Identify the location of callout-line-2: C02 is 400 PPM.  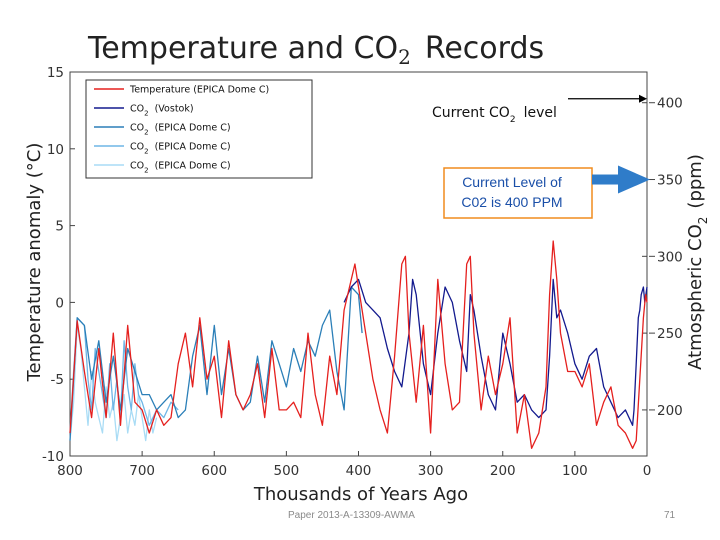
(511, 202).